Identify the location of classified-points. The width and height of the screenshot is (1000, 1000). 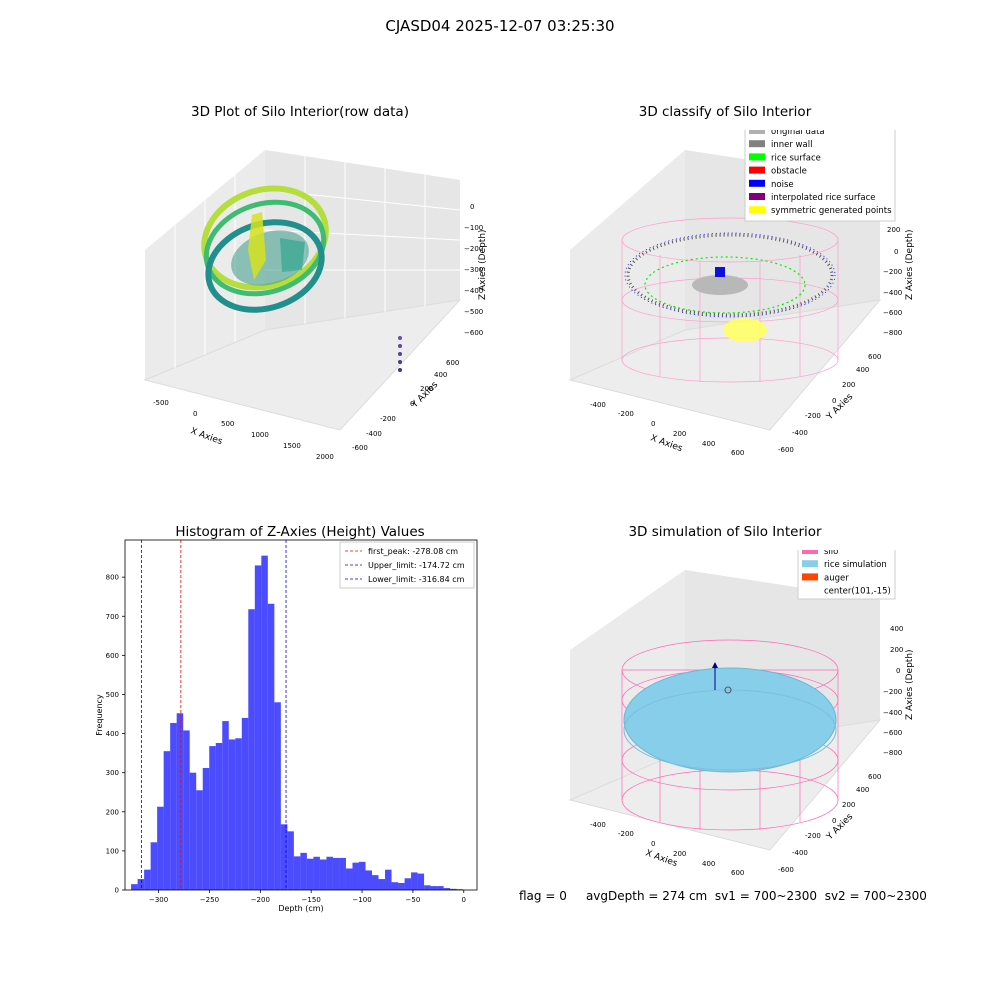
(730, 287).